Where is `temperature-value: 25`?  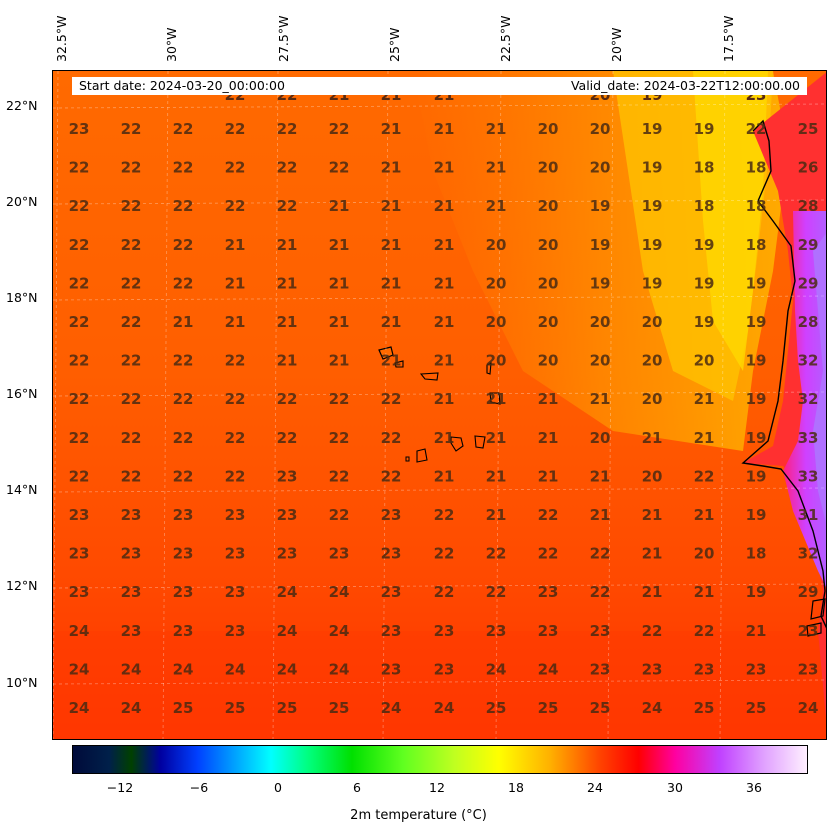 temperature-value: 25 is located at coordinates (704, 708).